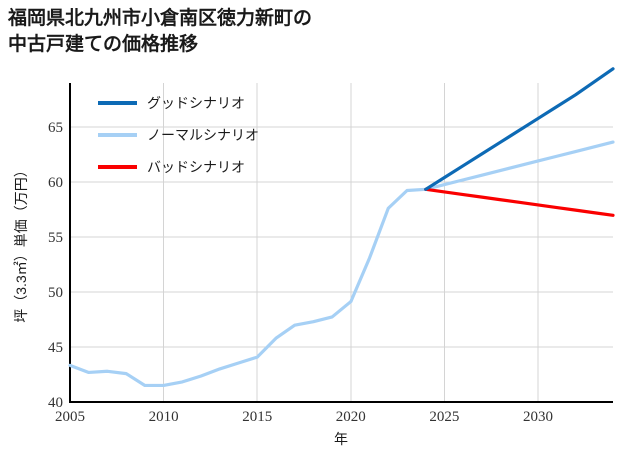  What do you see at coordinates (538, 417) in the screenshot?
I see `x-tick-2030: 2030` at bounding box center [538, 417].